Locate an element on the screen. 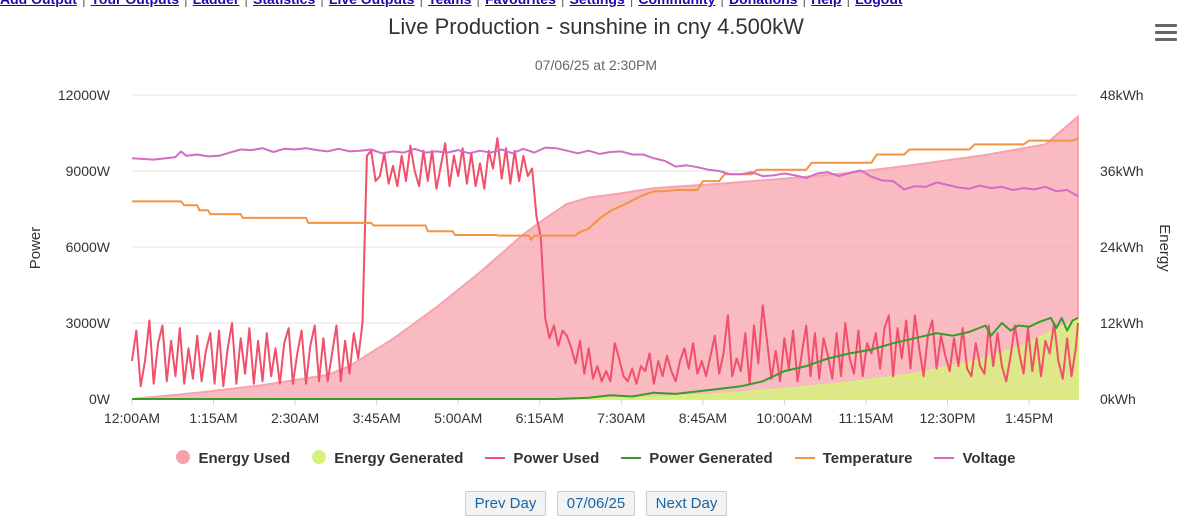 The image size is (1192, 520). x-tick-label: 5:00AM is located at coordinates (458, 418).